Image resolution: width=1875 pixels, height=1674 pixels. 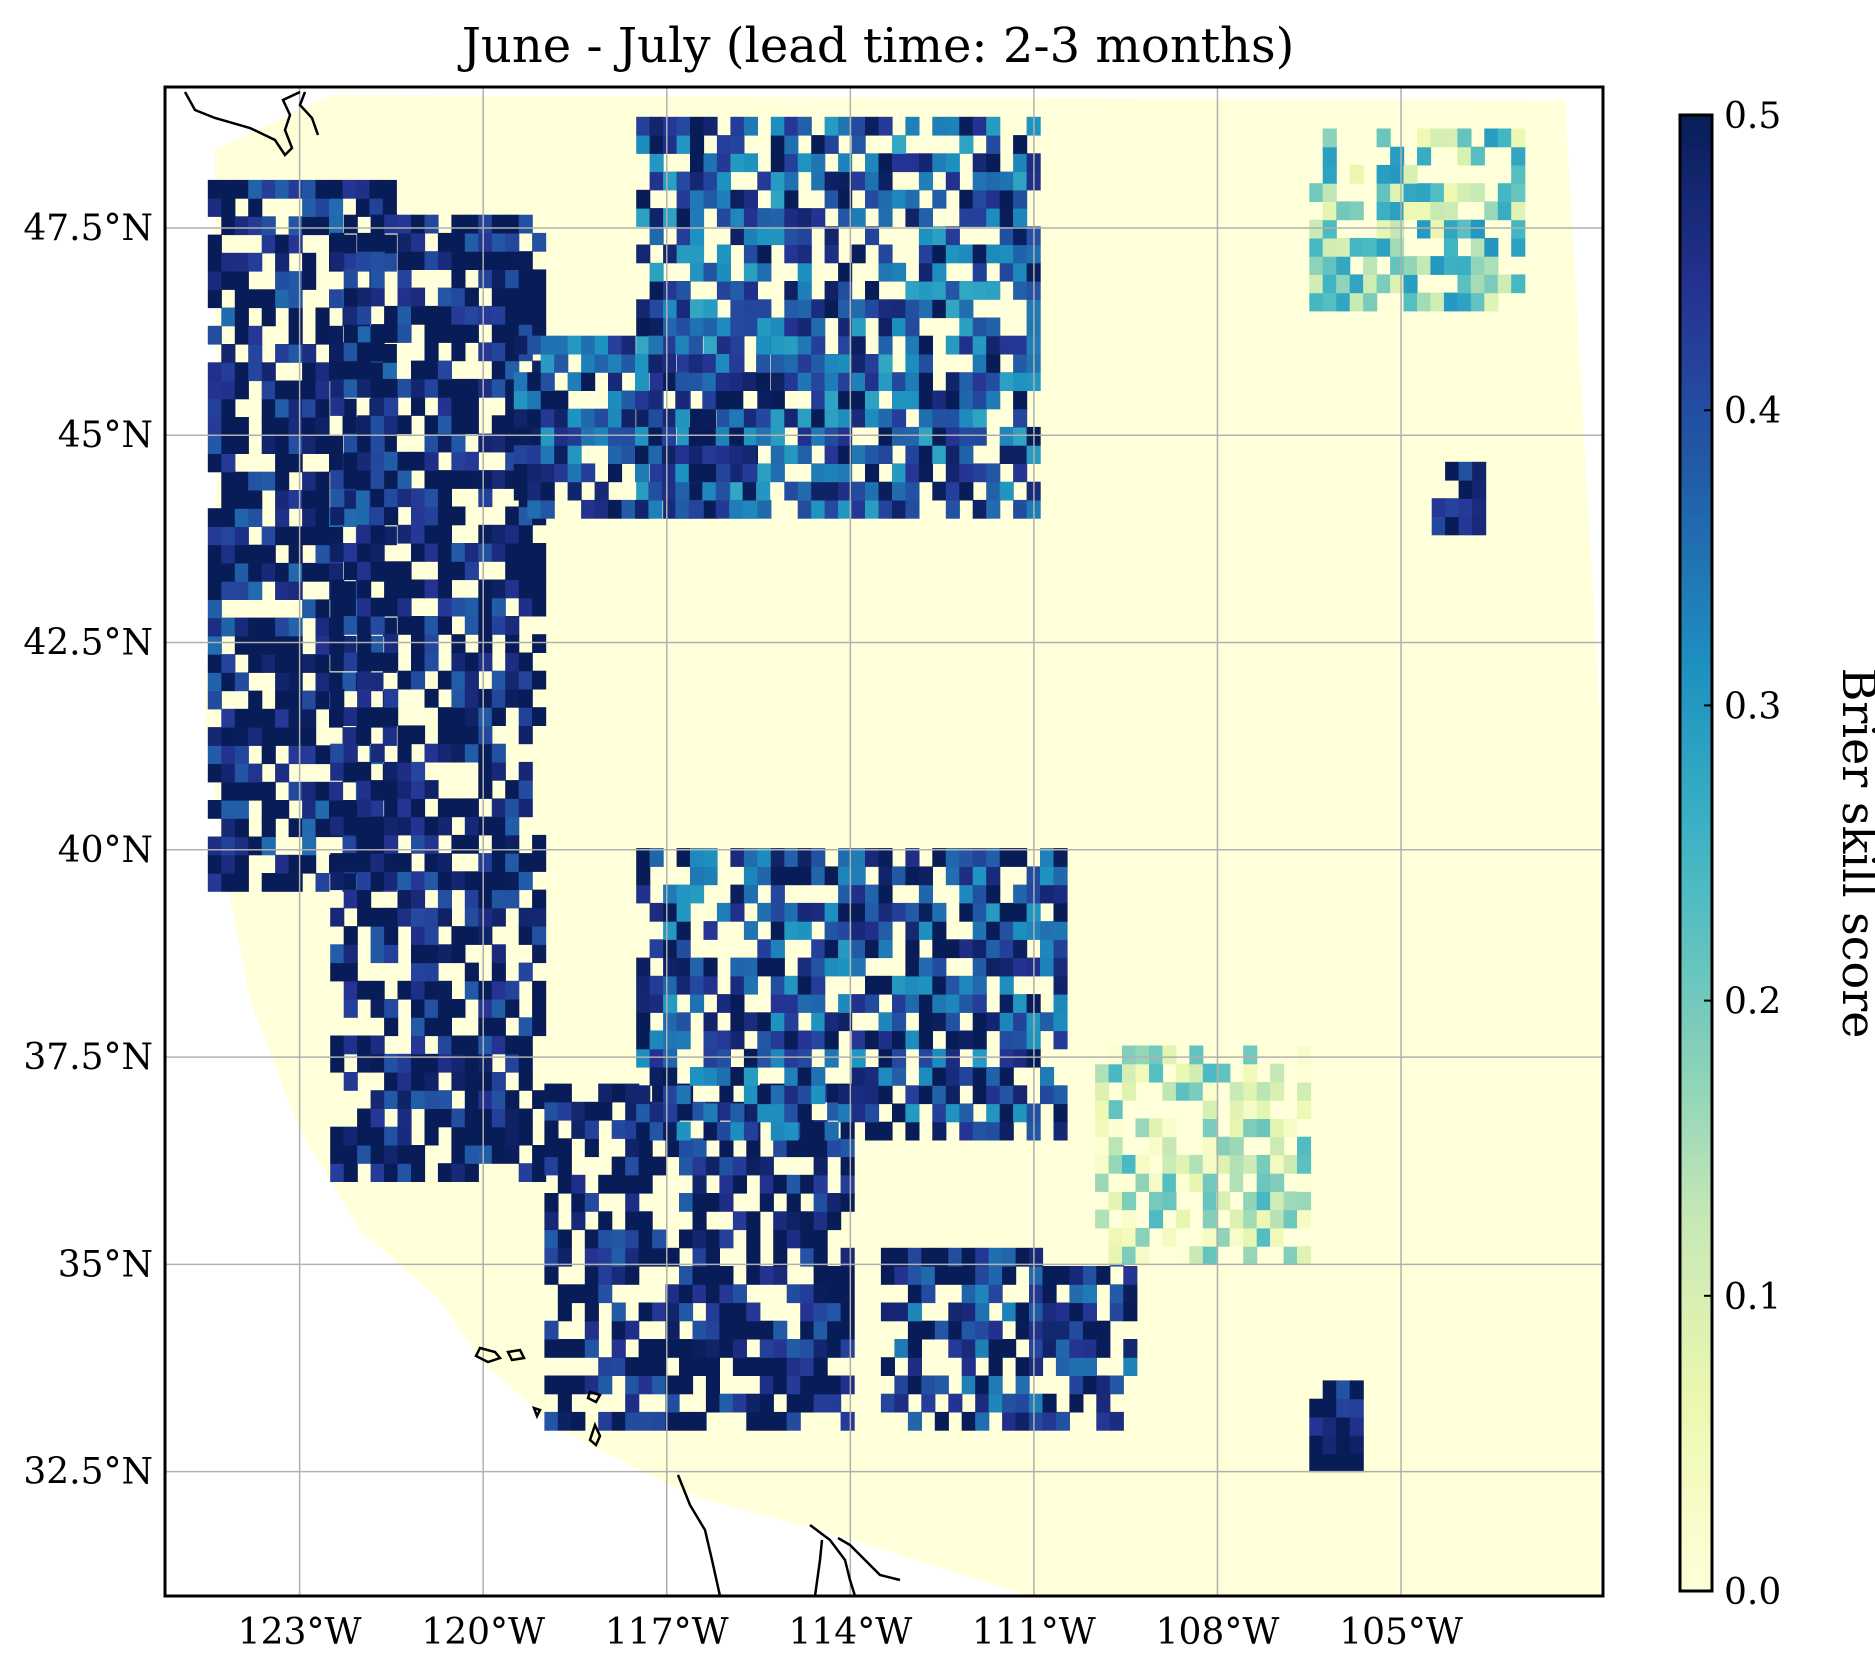 I want to click on latitude-tick-label: 40°N, so click(x=105, y=850).